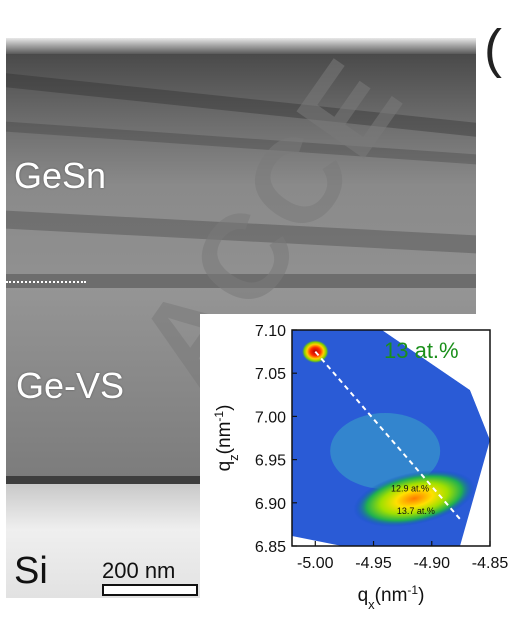 Image resolution: width=509 pixels, height=623 pixels. Describe the element at coordinates (150, 590) in the screenshot. I see `scale-bar` at that location.